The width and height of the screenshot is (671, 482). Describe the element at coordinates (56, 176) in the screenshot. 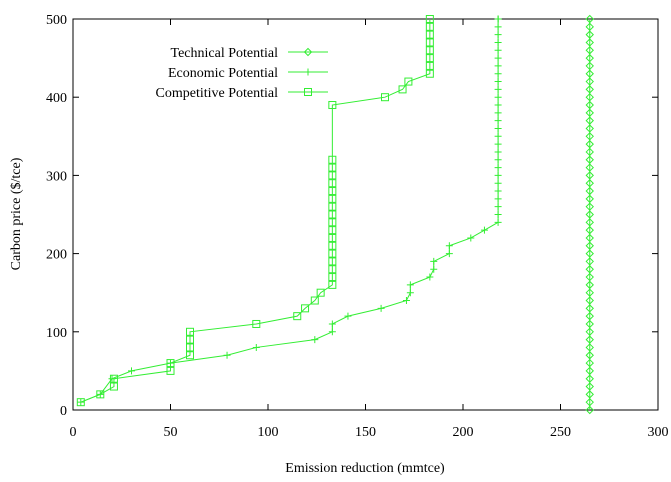

I see `y-tick-label: 300` at that location.